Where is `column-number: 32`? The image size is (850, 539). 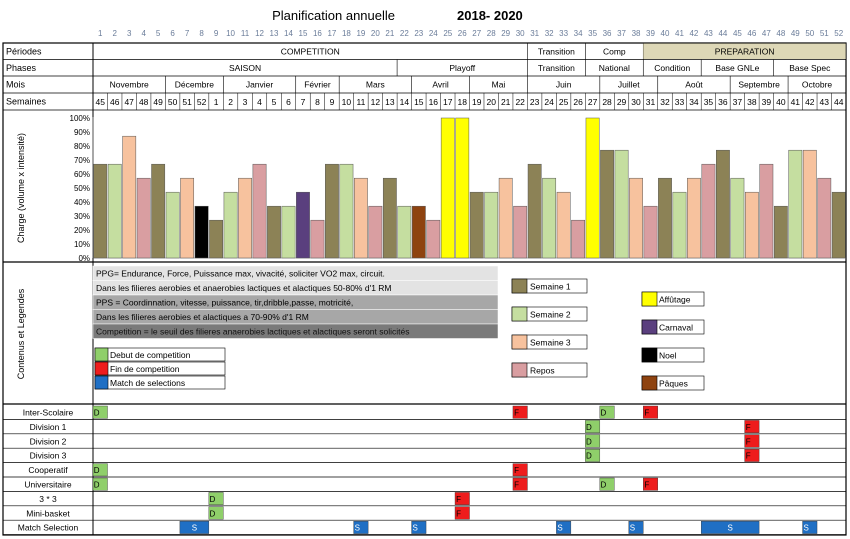 column-number: 32 is located at coordinates (549, 33).